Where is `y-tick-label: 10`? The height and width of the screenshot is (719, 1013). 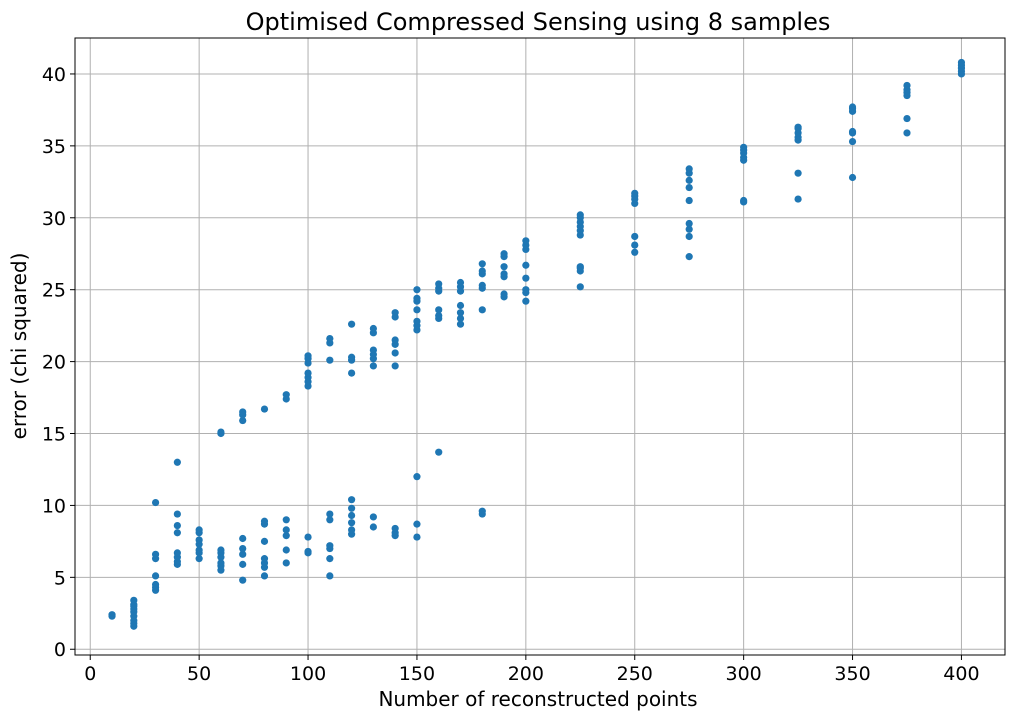
y-tick-label: 10 is located at coordinates (54, 506).